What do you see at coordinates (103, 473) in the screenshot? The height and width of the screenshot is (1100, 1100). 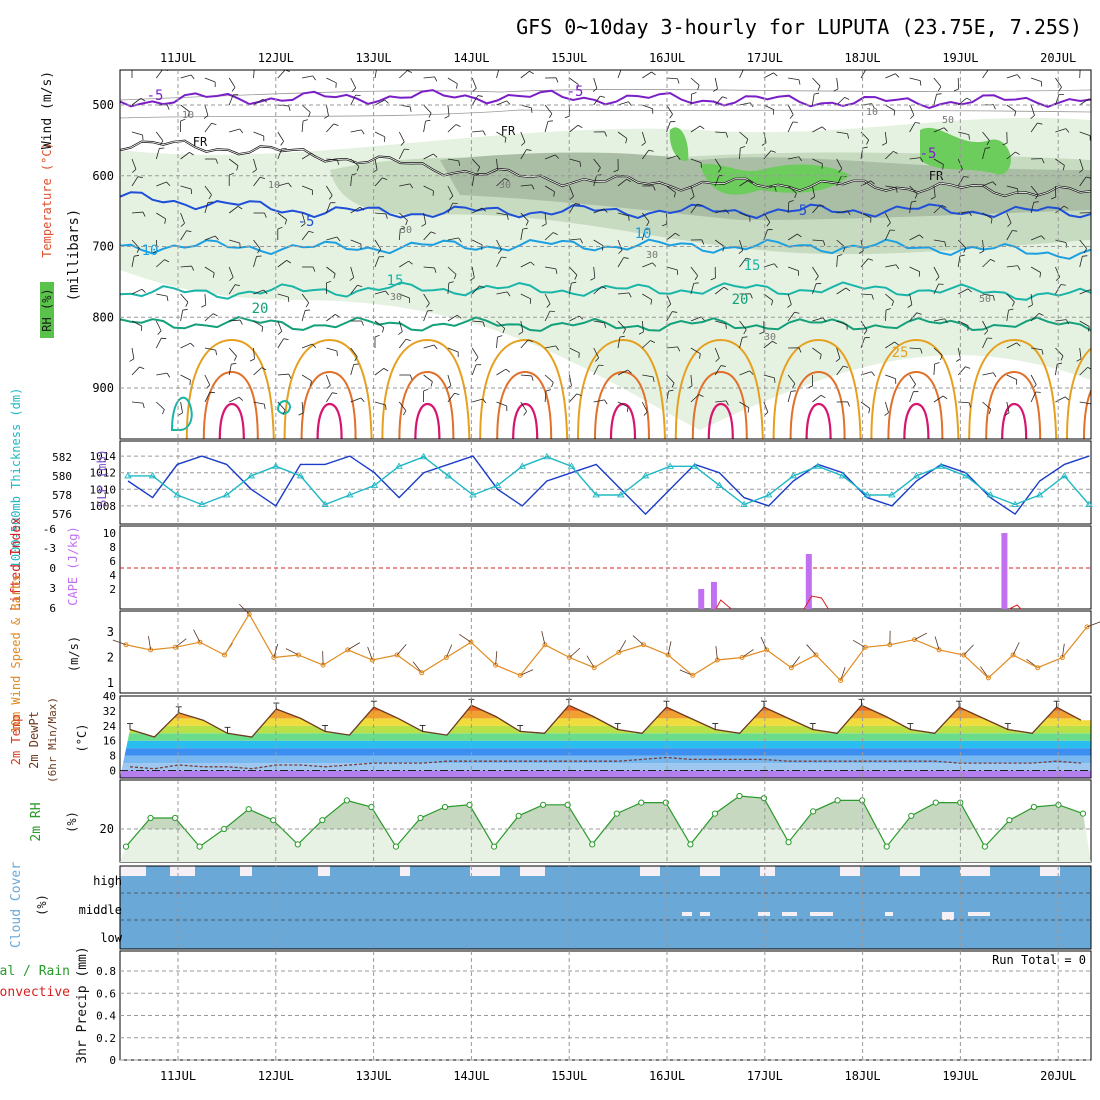 I see `slp-tick-label: 1012` at bounding box center [103, 473].